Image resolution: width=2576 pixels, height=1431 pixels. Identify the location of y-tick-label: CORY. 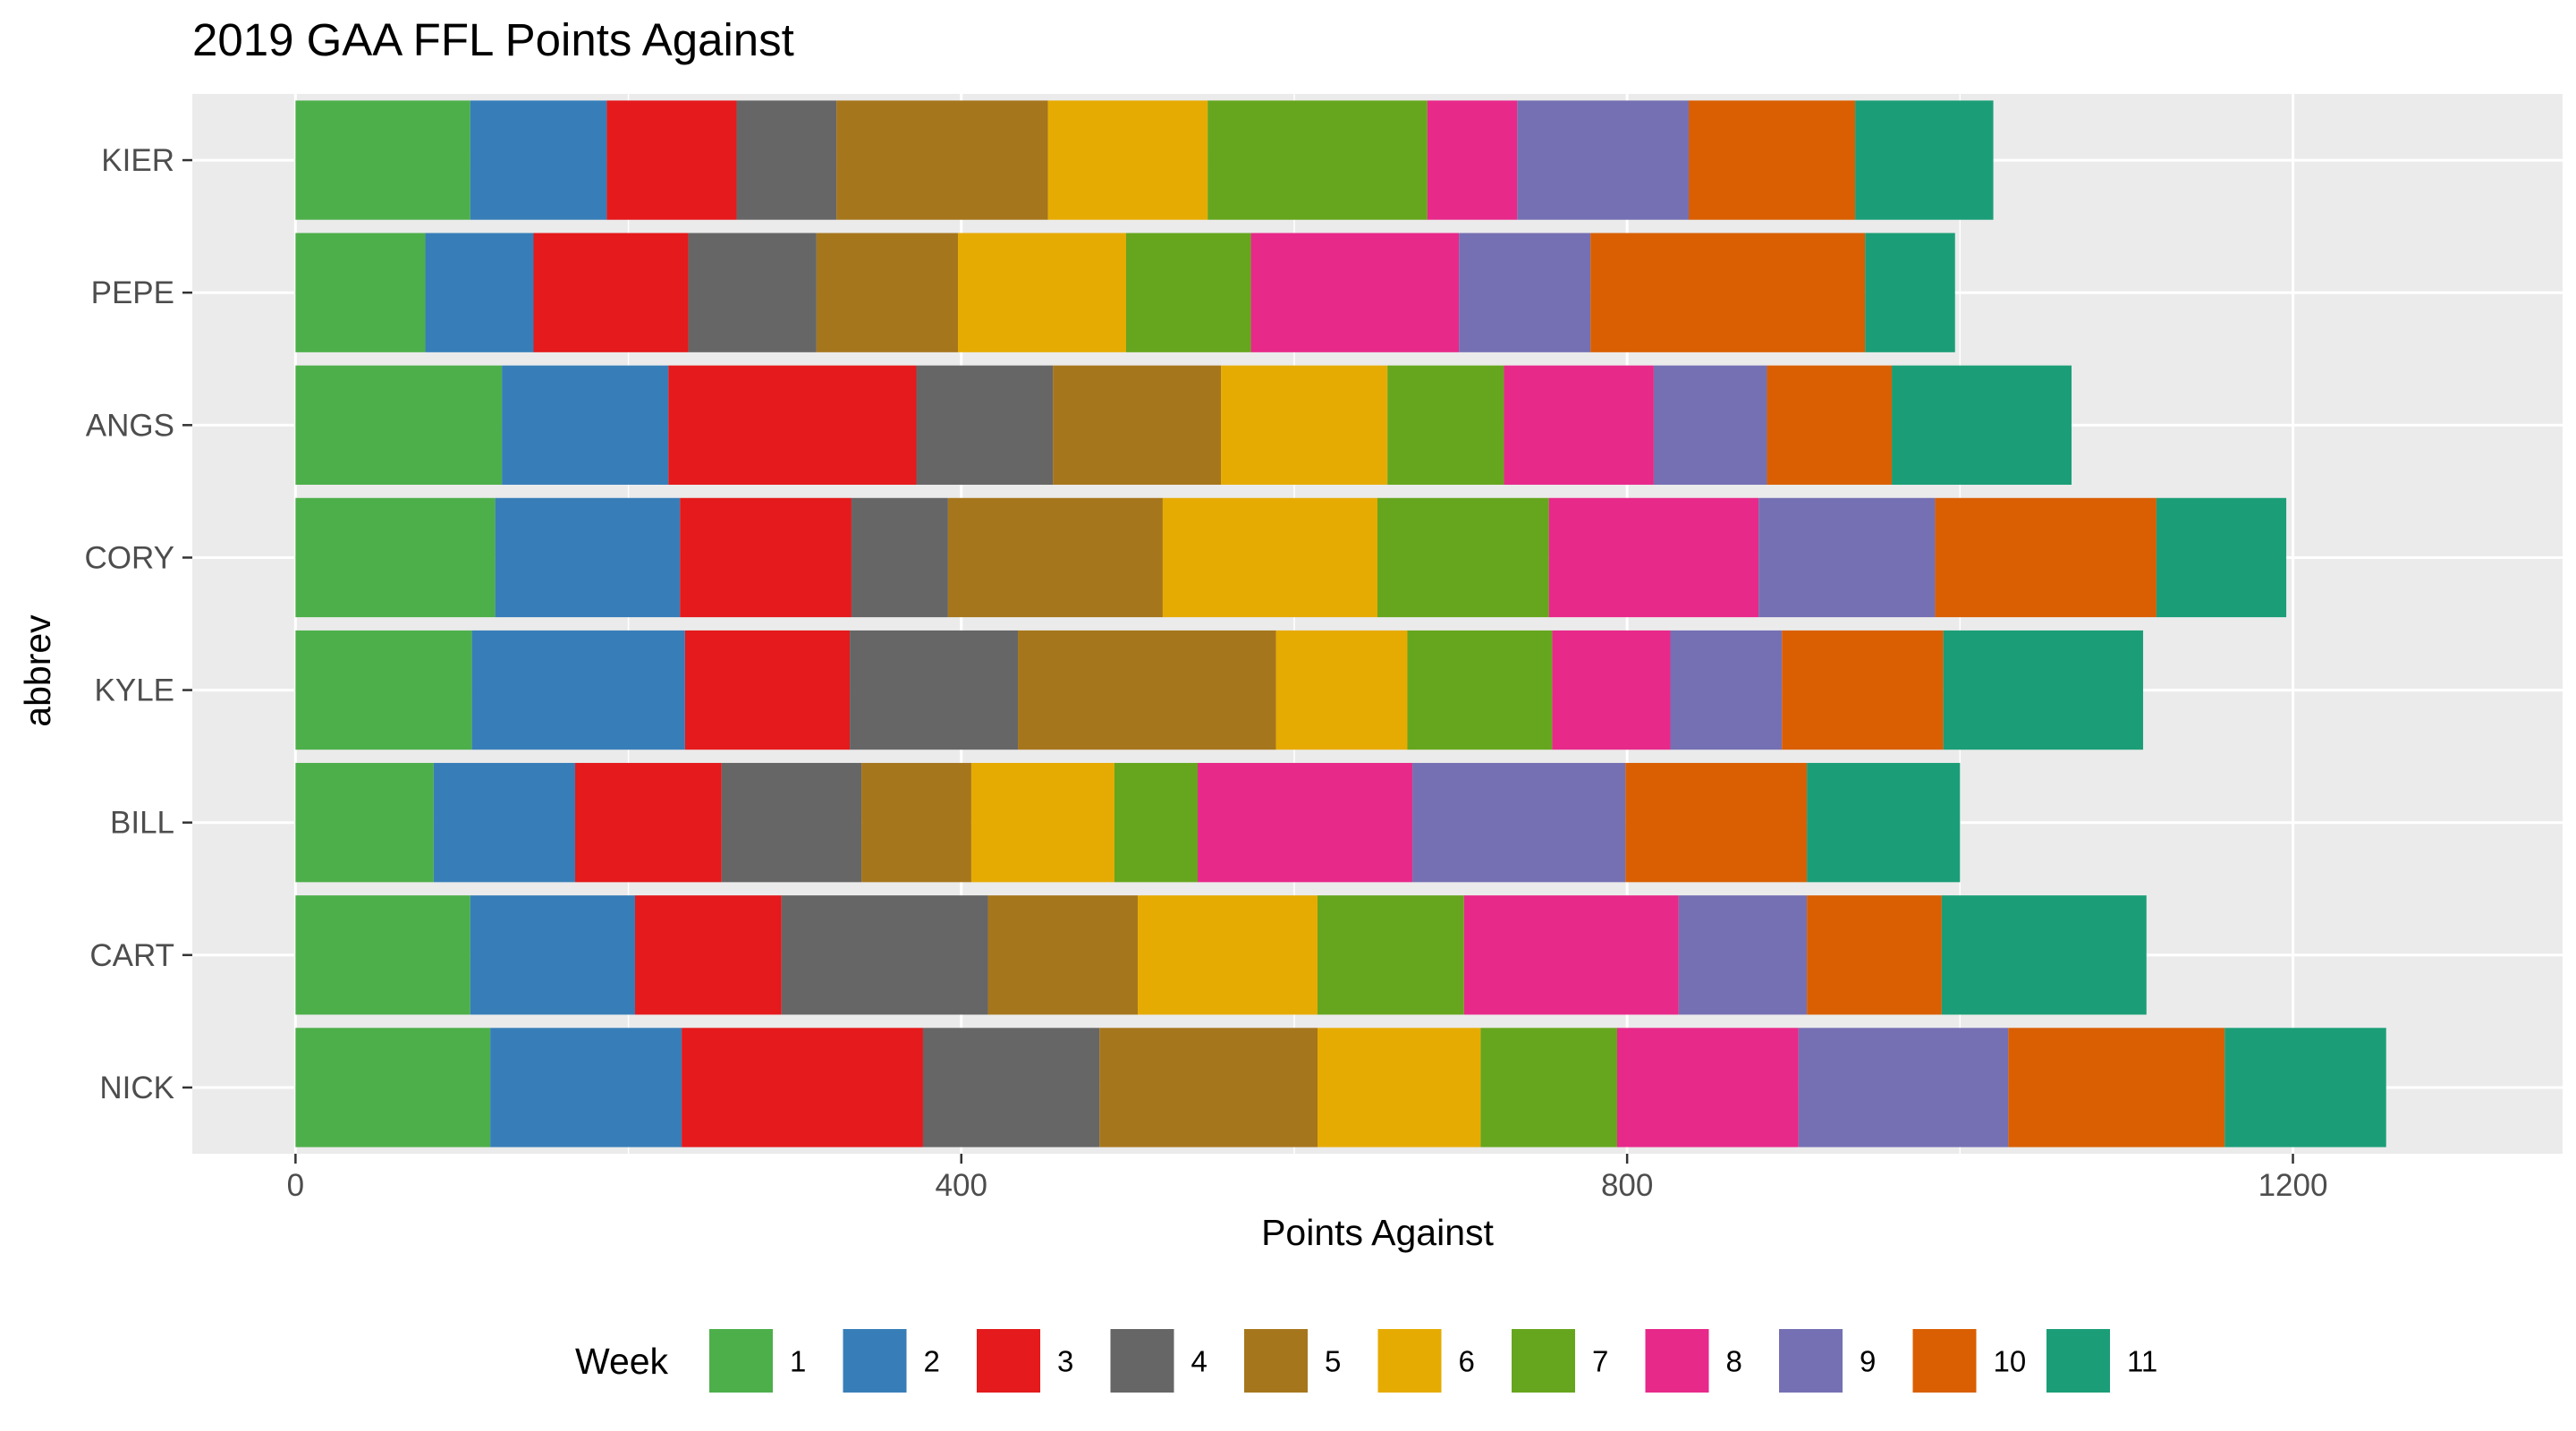
(130, 558).